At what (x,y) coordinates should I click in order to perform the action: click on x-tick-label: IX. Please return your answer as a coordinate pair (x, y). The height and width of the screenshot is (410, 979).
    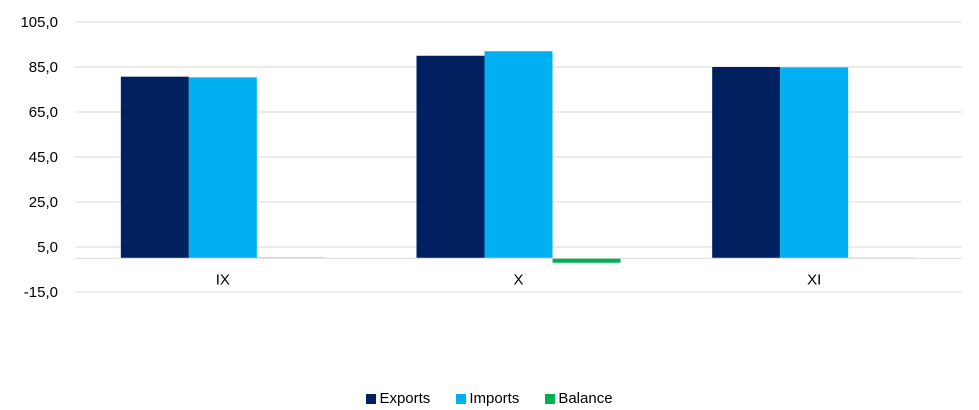
    Looking at the image, I should click on (223, 279).